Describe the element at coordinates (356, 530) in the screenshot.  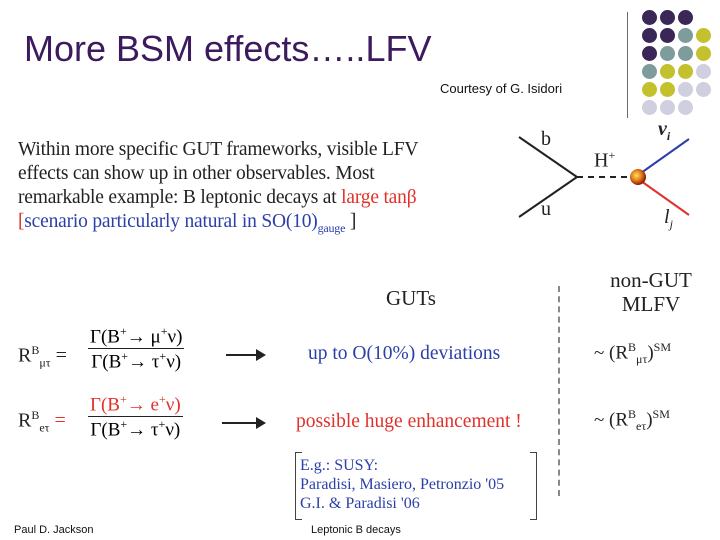
I see `footer-topic: Leptonic B decays` at that location.